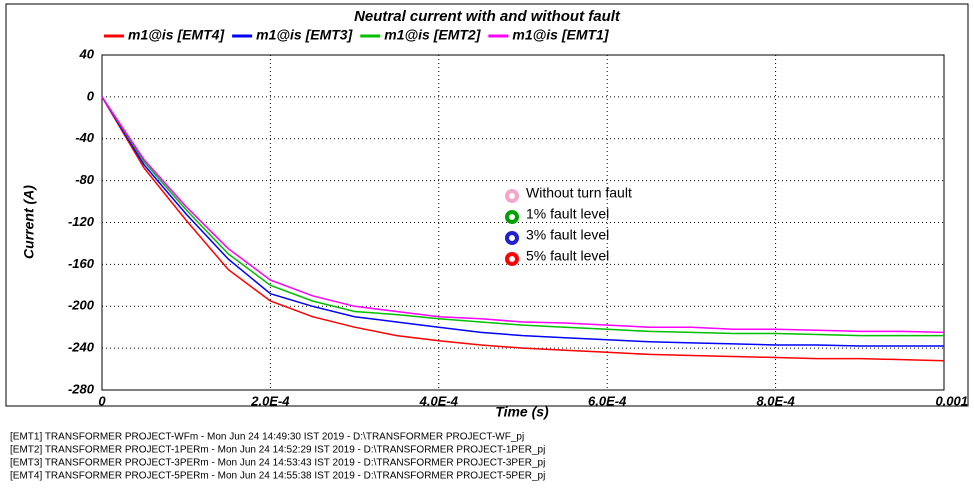 The image size is (974, 491). I want to click on annotation-text: 5% fault level, so click(567, 256).